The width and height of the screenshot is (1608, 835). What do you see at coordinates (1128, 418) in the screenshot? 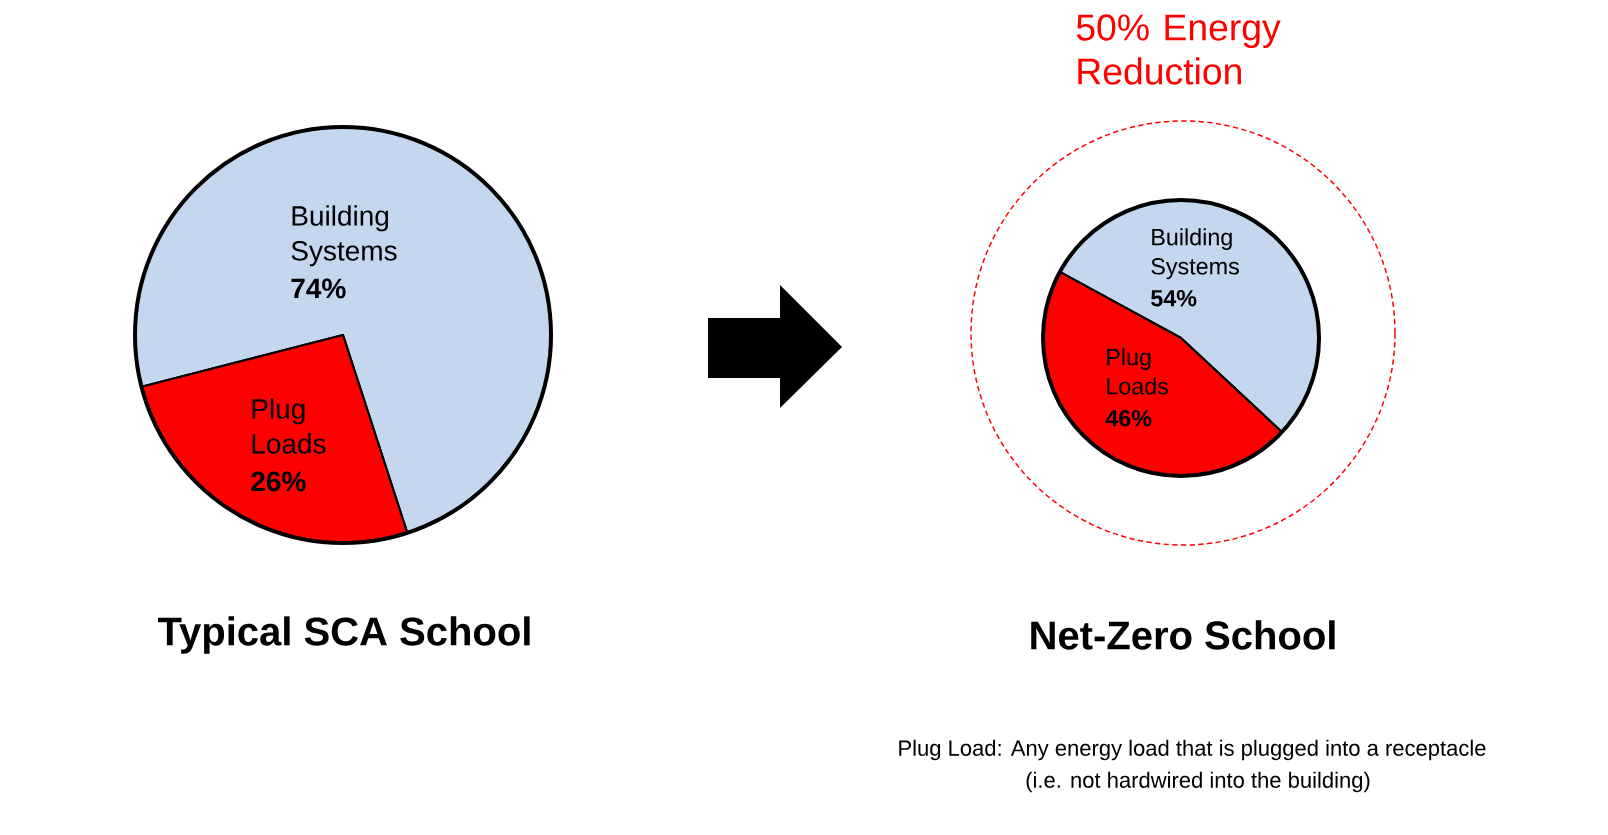
I see `data-label: 46%` at bounding box center [1128, 418].